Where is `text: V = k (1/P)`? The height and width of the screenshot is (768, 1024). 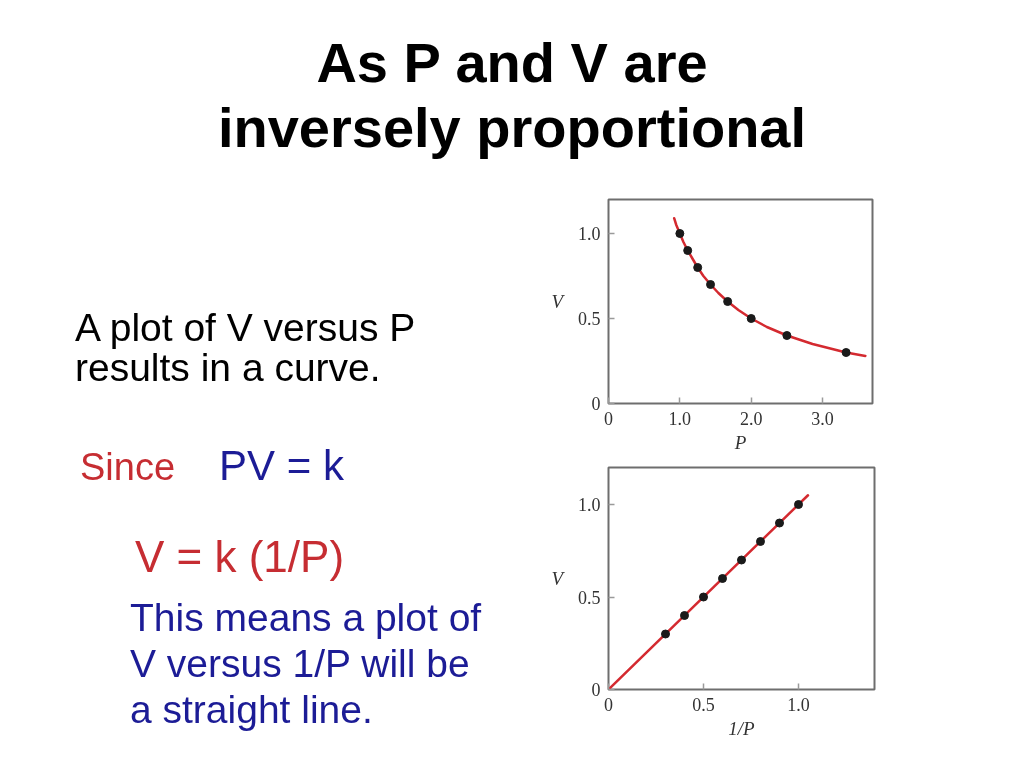 text: V = k (1/P) is located at coordinates (240, 556).